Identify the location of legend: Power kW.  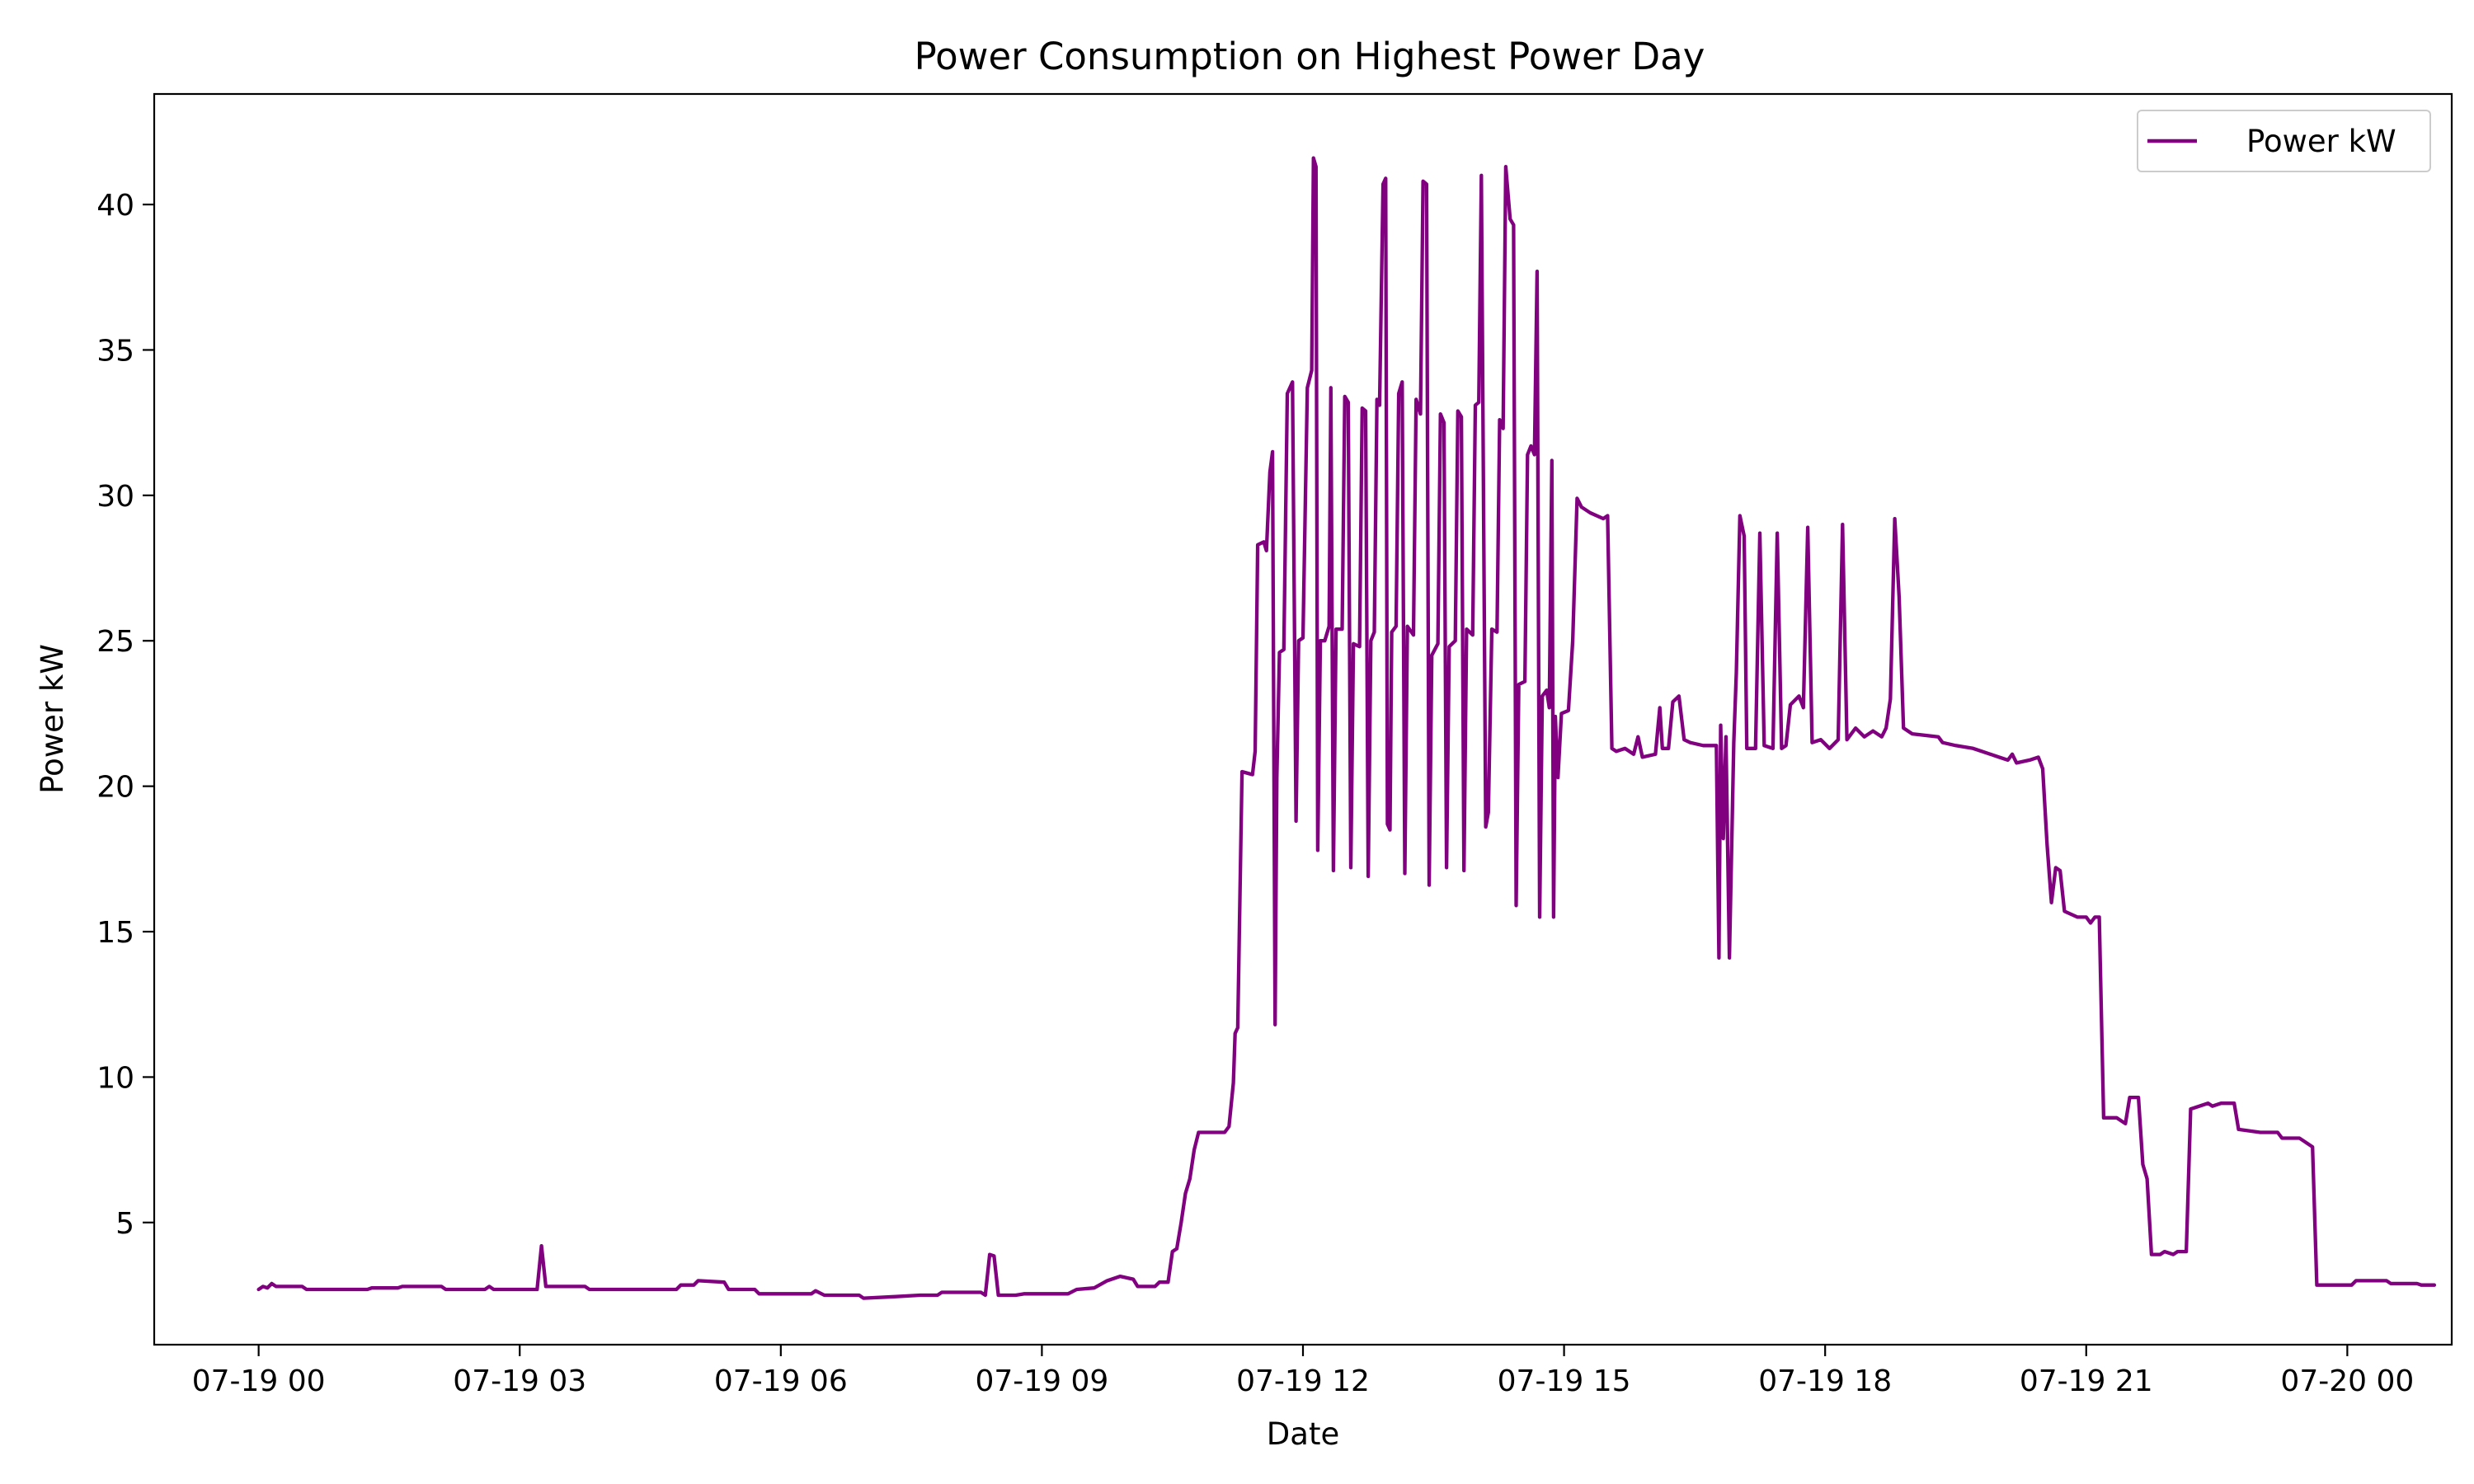
(2284, 141).